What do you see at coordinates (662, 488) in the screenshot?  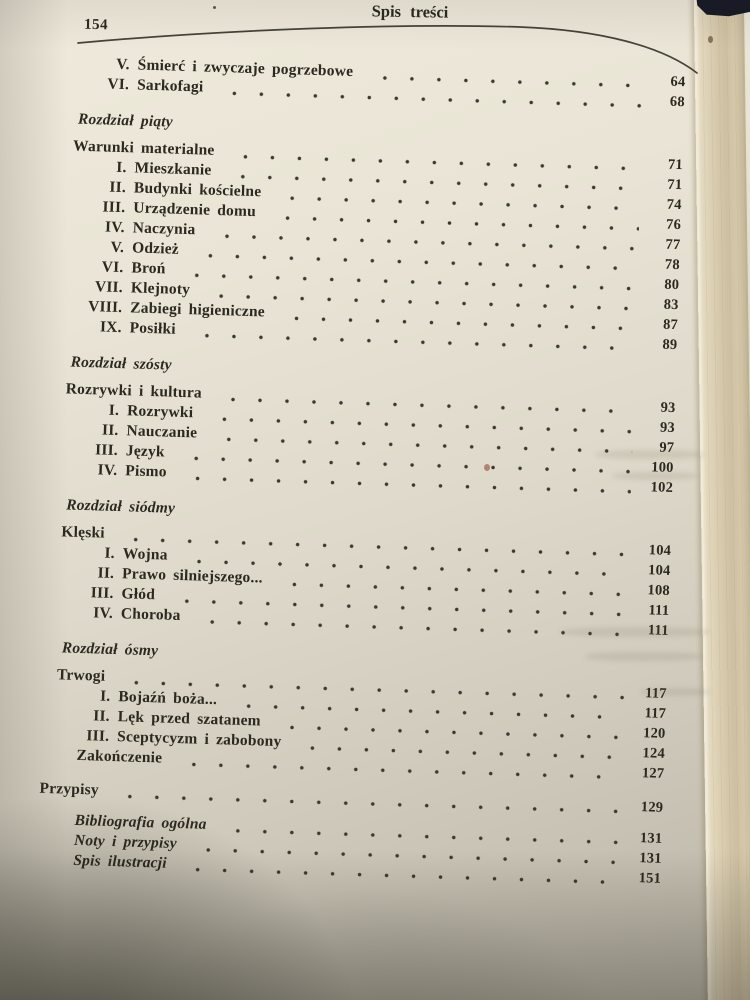 I see `toc-entry-page: 102` at bounding box center [662, 488].